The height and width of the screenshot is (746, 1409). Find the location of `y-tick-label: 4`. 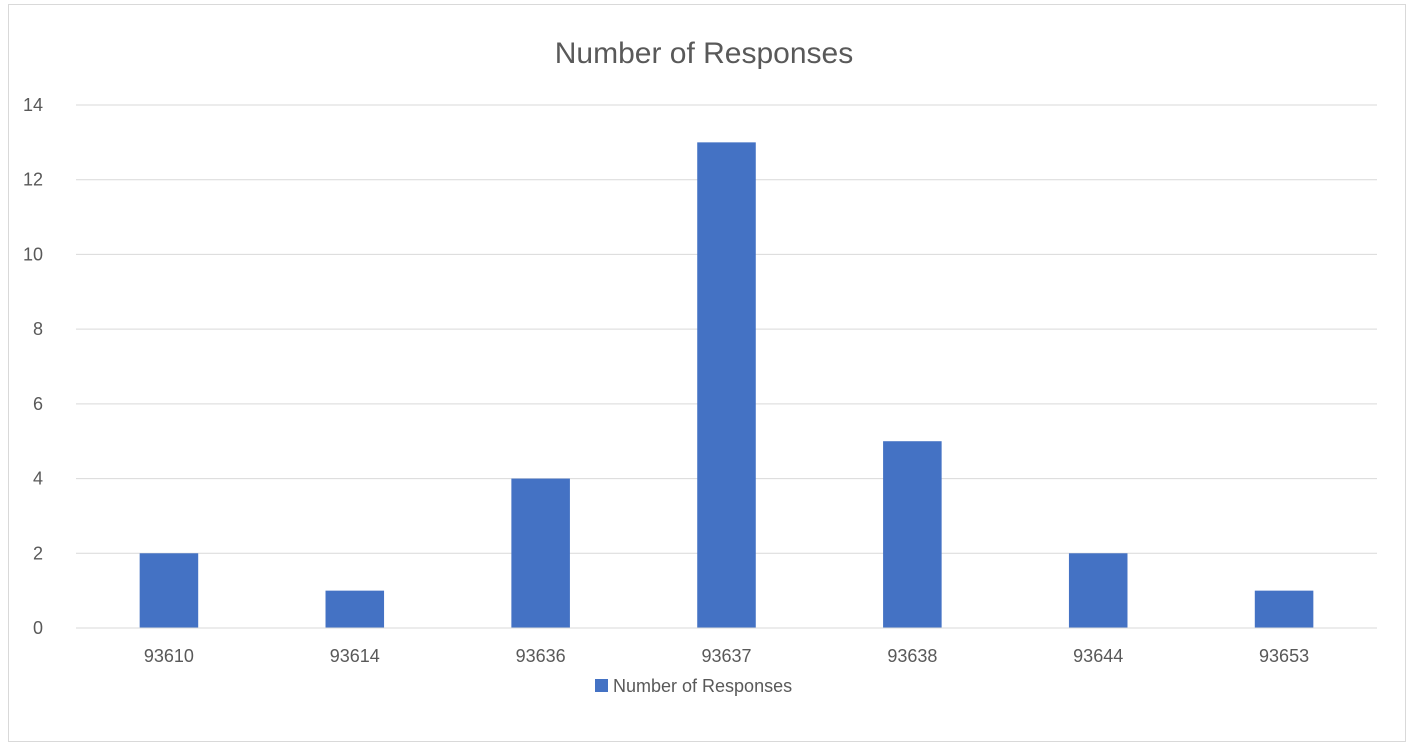

y-tick-label: 4 is located at coordinates (38, 479).